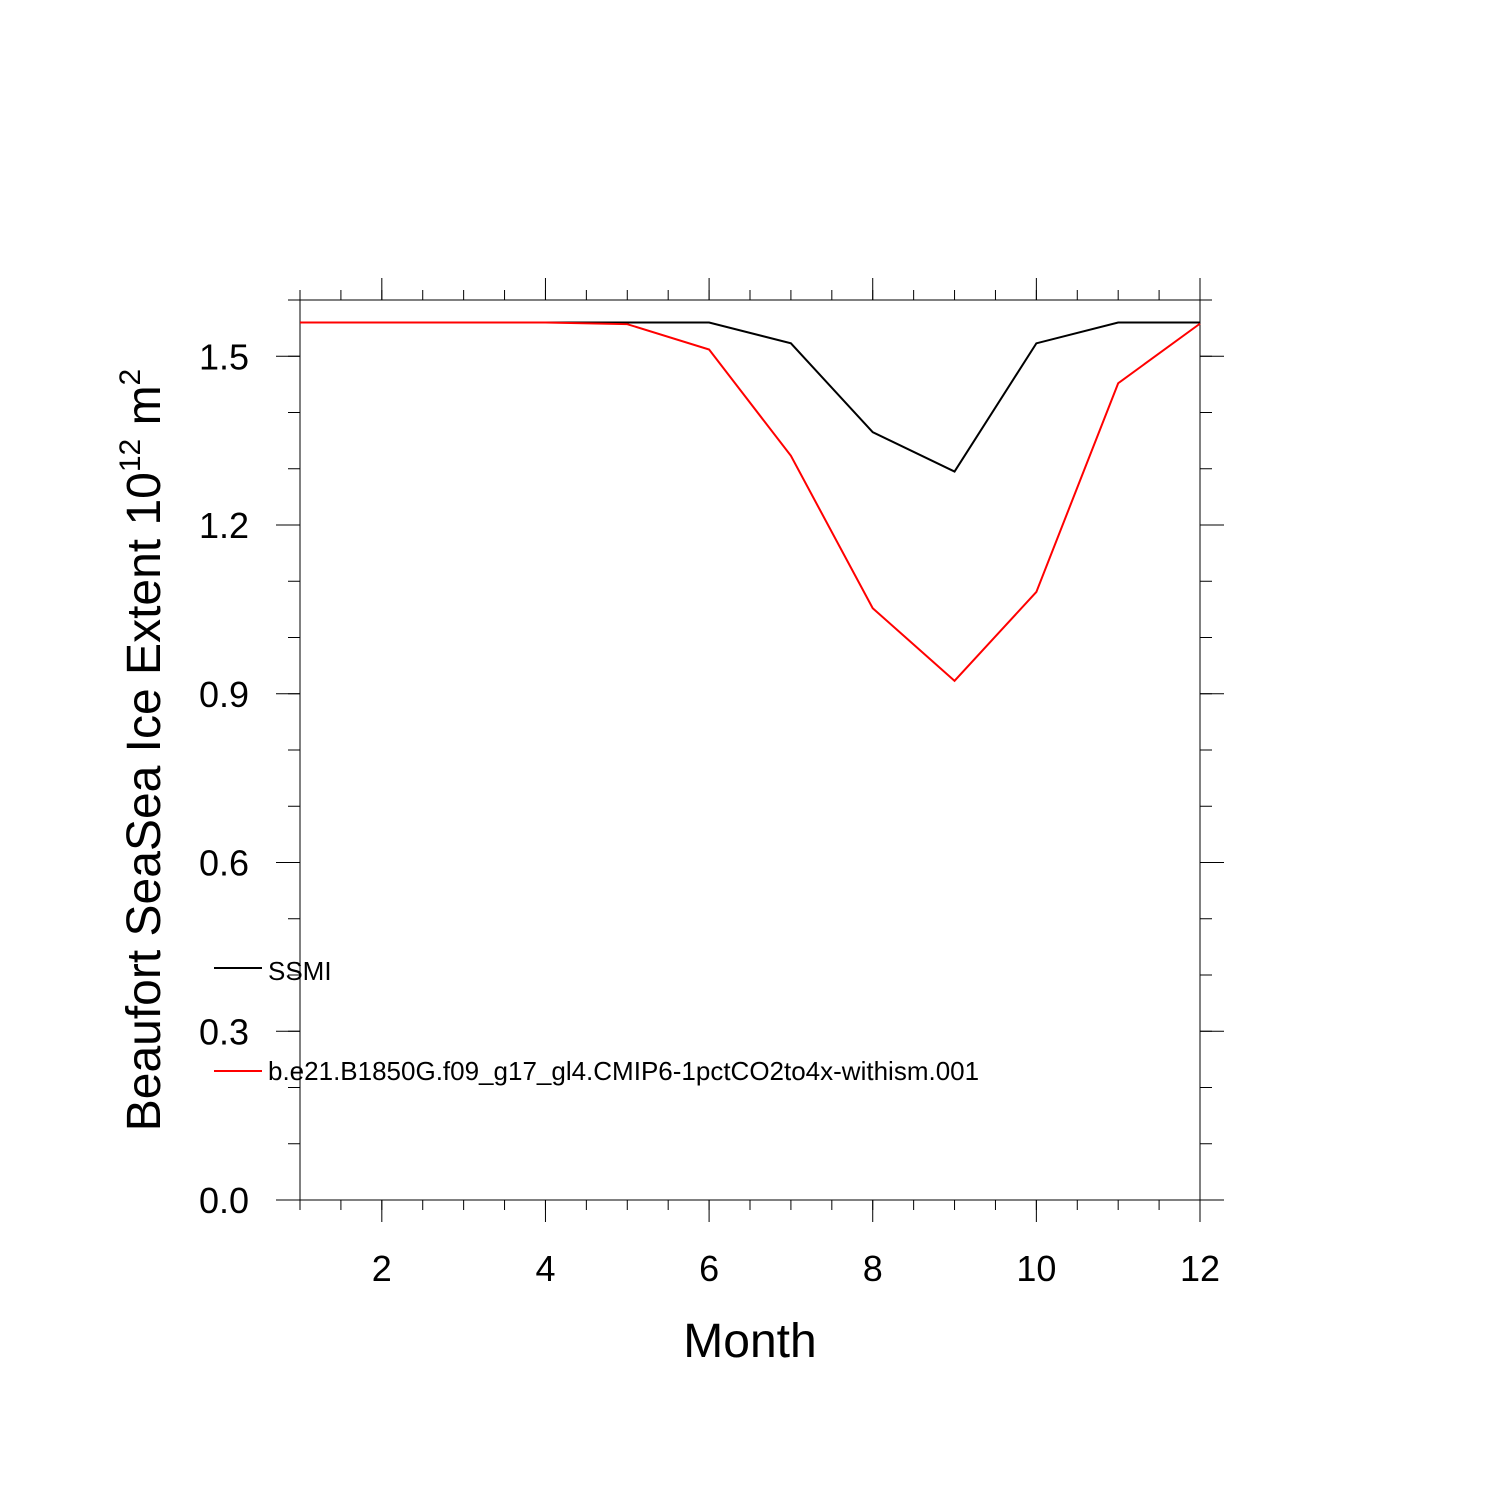 The image size is (1500, 1500). Describe the element at coordinates (224, 525) in the screenshot. I see `y-tick-label: 1.2` at that location.